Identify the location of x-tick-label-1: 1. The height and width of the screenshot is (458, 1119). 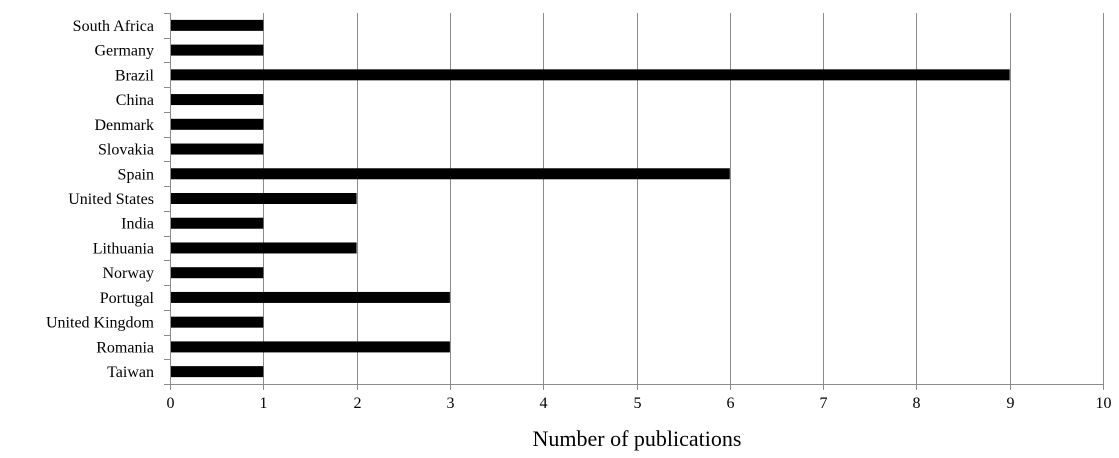
(264, 403).